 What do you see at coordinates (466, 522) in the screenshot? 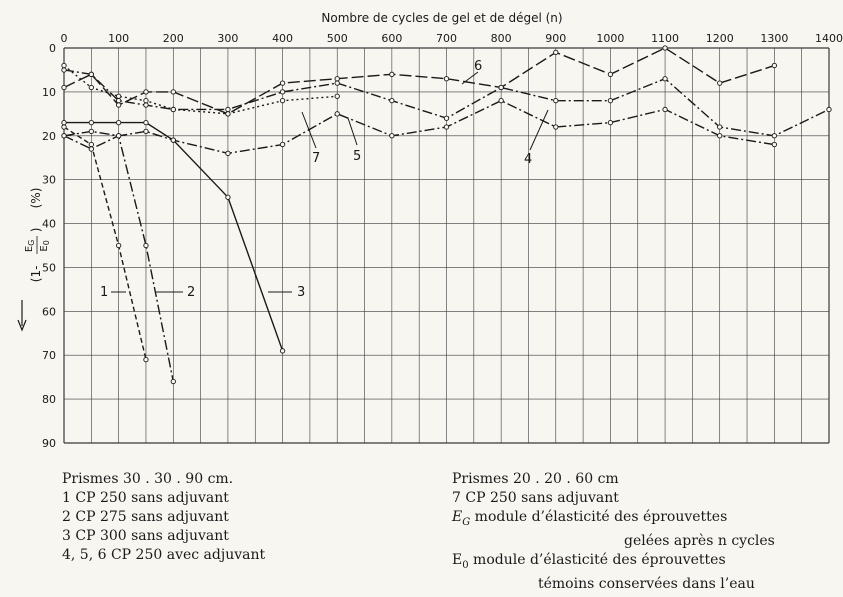
I see `eg-subscript: G` at bounding box center [466, 522].